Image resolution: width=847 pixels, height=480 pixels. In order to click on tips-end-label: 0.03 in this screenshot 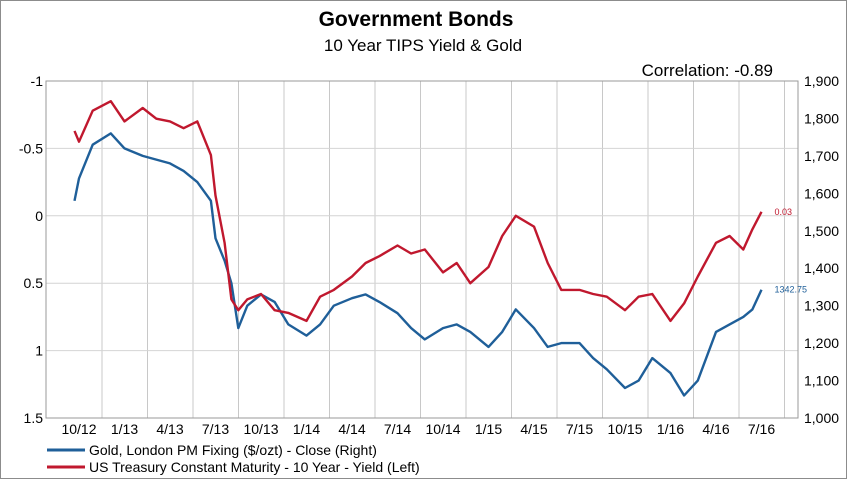, I will do `click(784, 212)`.